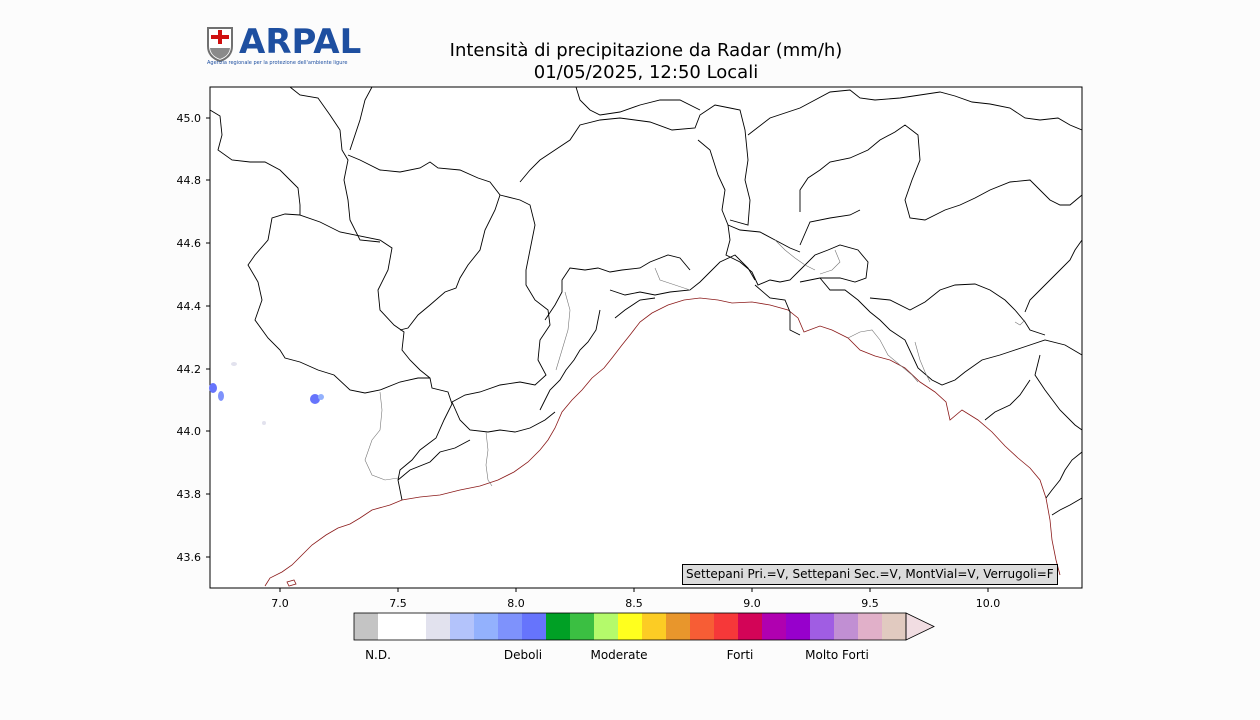 Image resolution: width=1260 pixels, height=720 pixels. I want to click on title-line-2: 01/05/2025, 12:50 Locali, so click(646, 72).